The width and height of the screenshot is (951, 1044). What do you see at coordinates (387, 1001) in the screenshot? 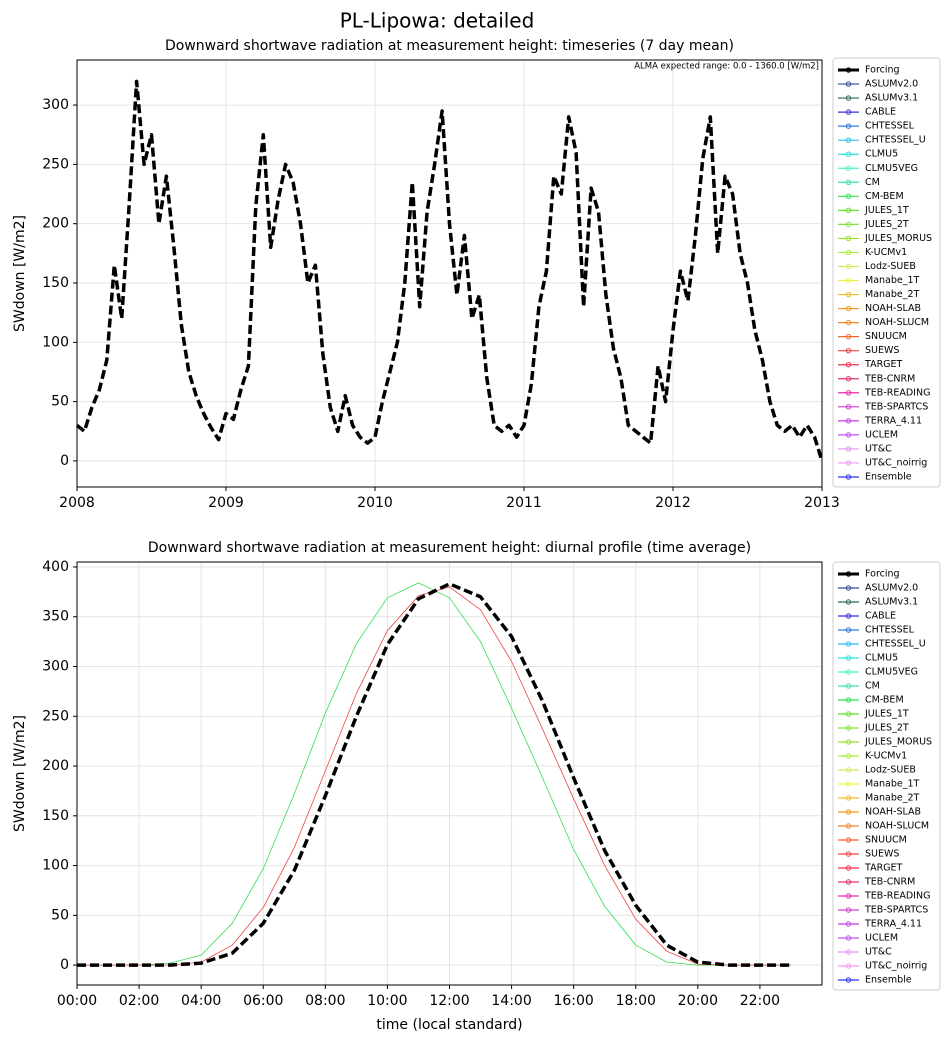
I see `x-tick-label: 10:00` at bounding box center [387, 1001].